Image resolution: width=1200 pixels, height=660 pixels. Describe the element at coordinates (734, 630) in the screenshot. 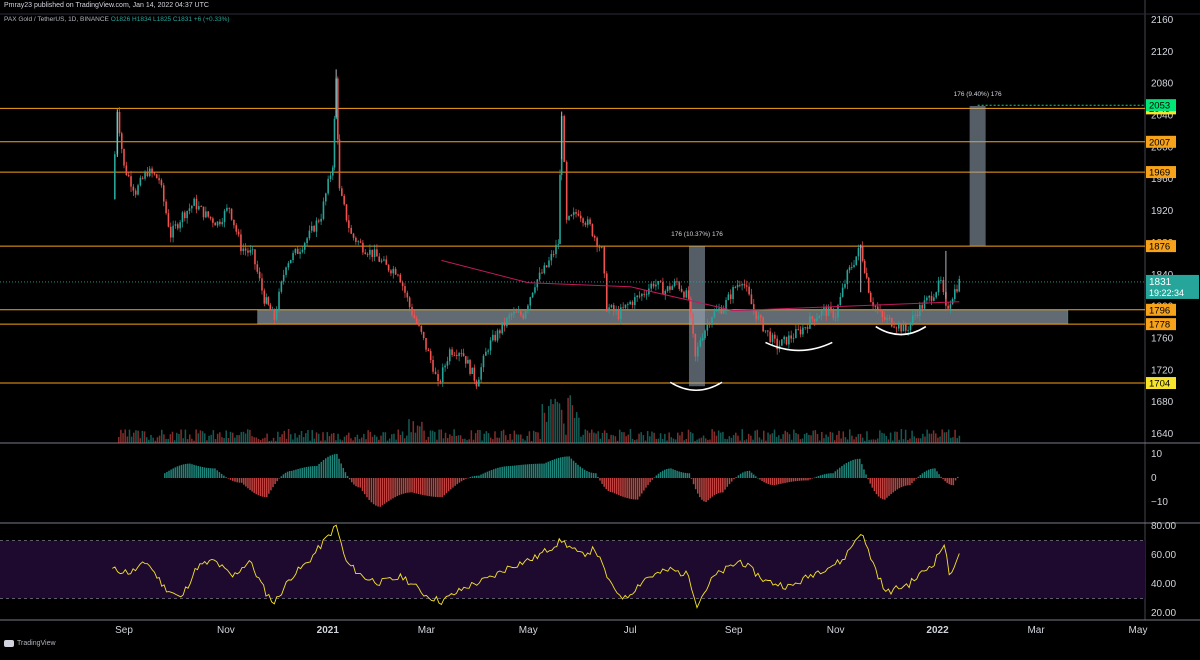

I see `time-tick-label: Sep` at that location.